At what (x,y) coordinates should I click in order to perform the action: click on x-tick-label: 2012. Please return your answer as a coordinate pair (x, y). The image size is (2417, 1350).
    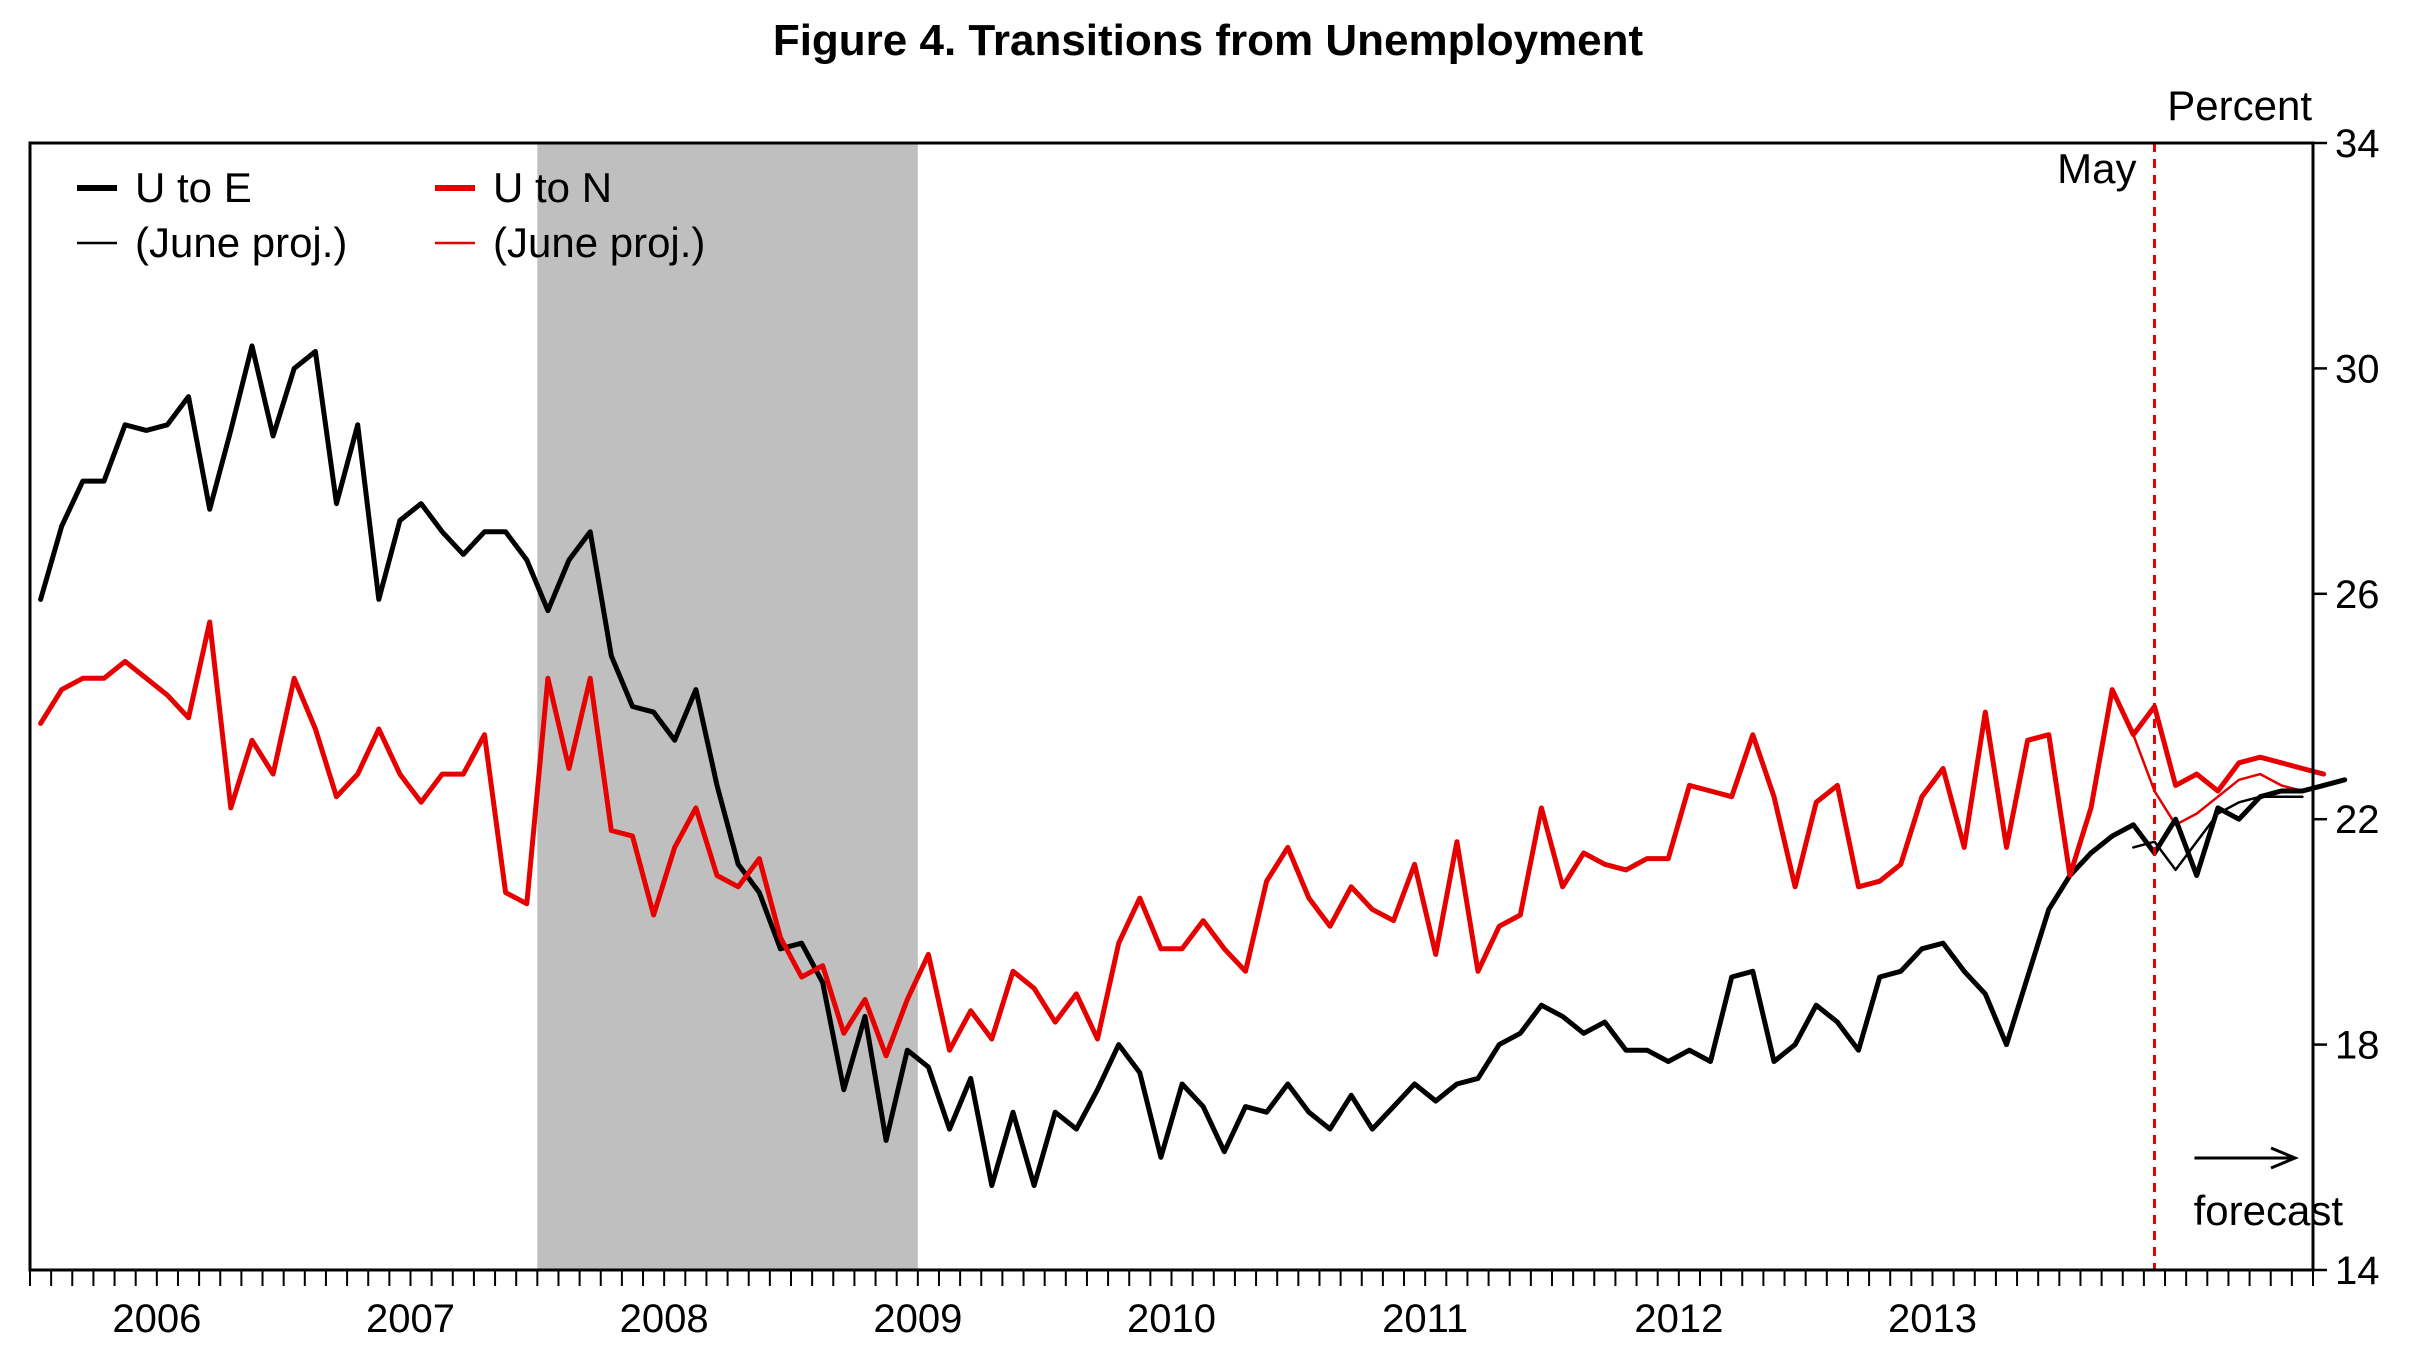
    Looking at the image, I should click on (1678, 1319).